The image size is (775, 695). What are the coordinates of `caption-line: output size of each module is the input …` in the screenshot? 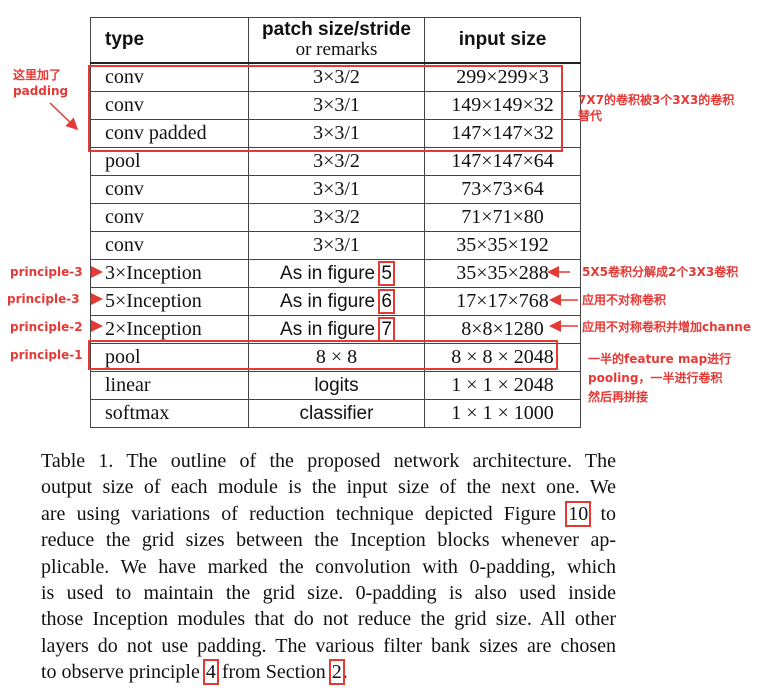 It's located at (328, 487).